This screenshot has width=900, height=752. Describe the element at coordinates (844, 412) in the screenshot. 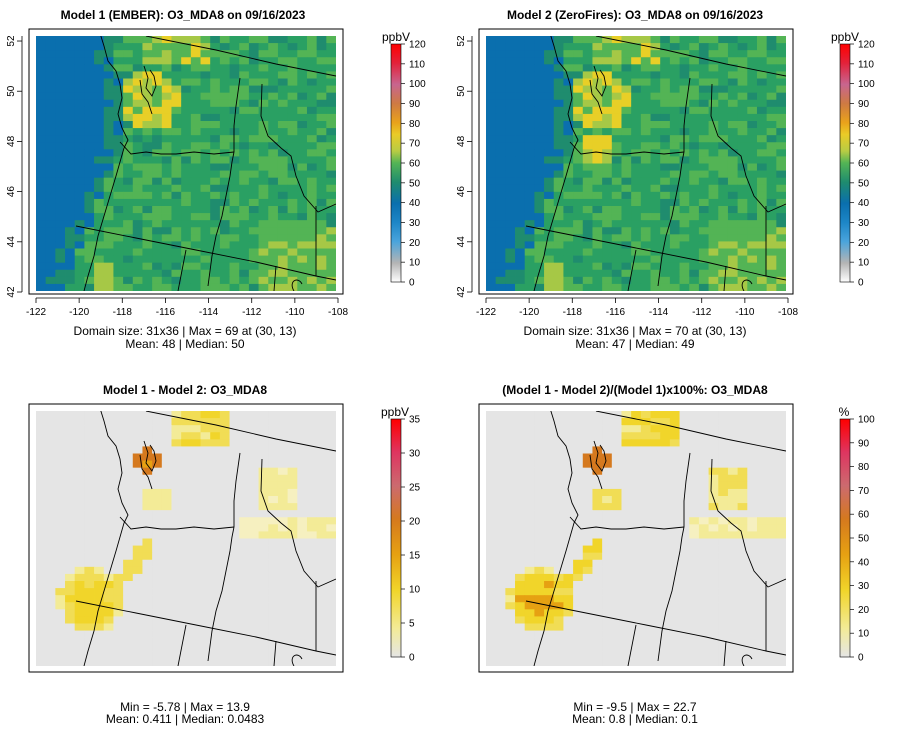

I see `colorbar-unit: %` at that location.